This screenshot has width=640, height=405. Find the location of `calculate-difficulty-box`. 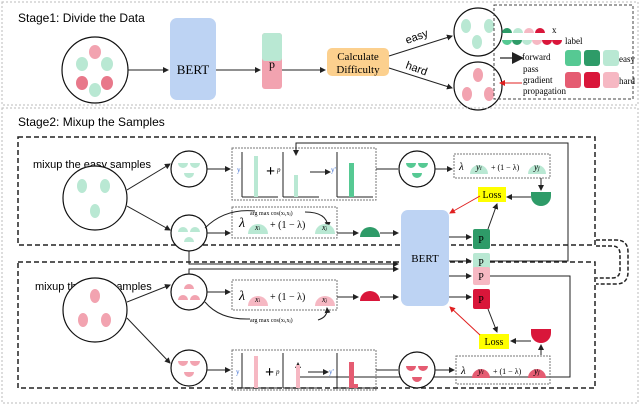

calculate-difficulty-box is located at coordinates (358, 62).